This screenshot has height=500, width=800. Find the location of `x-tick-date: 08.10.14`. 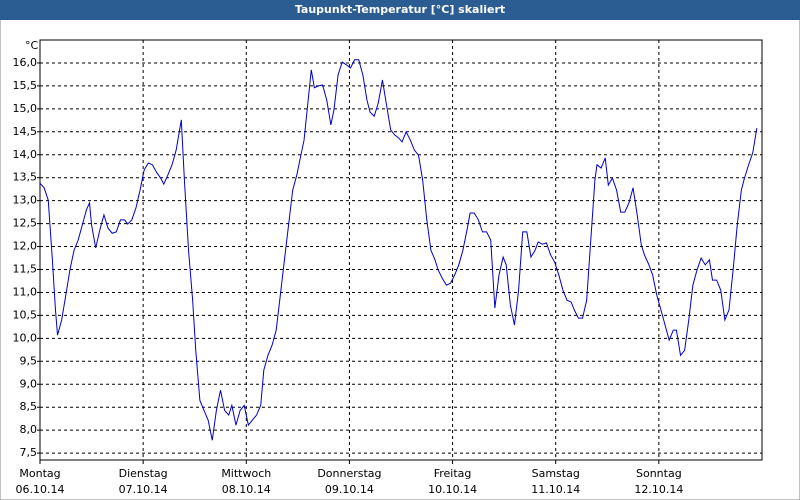

x-tick-date: 08.10.14 is located at coordinates (246, 489).